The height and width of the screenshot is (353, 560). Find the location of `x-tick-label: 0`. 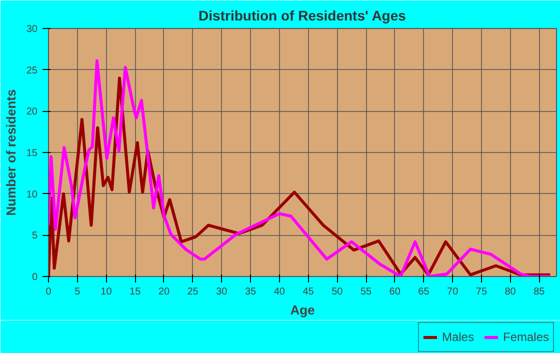

x-tick-label: 0 is located at coordinates (49, 292).